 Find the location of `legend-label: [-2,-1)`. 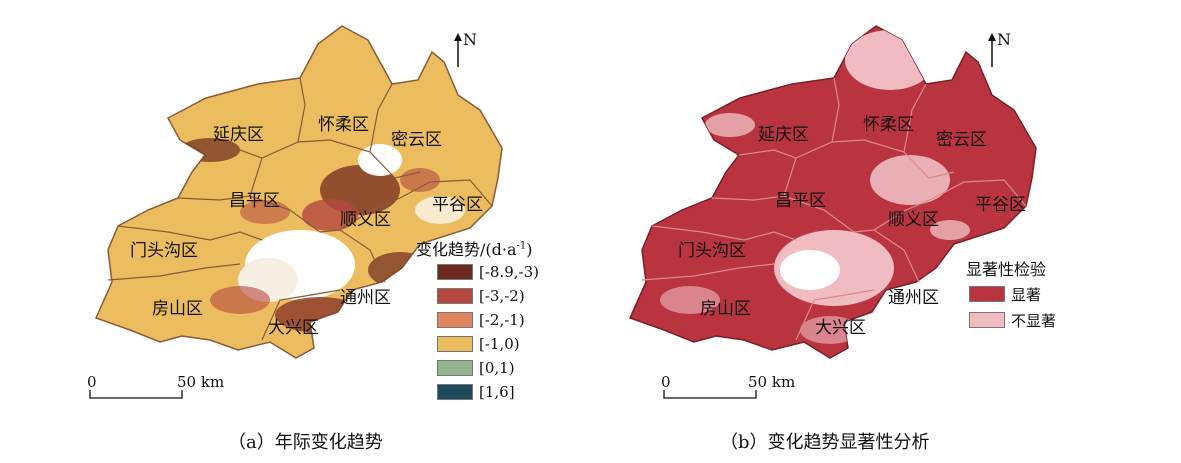

legend-label: [-2,-1) is located at coordinates (502, 320).